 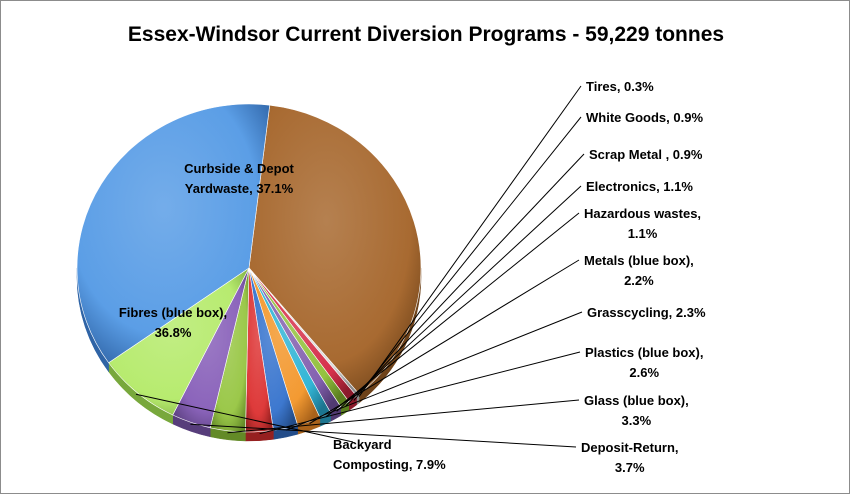 I want to click on slice-label-white-goods: White Goods, 0.9%, so click(x=644, y=117).